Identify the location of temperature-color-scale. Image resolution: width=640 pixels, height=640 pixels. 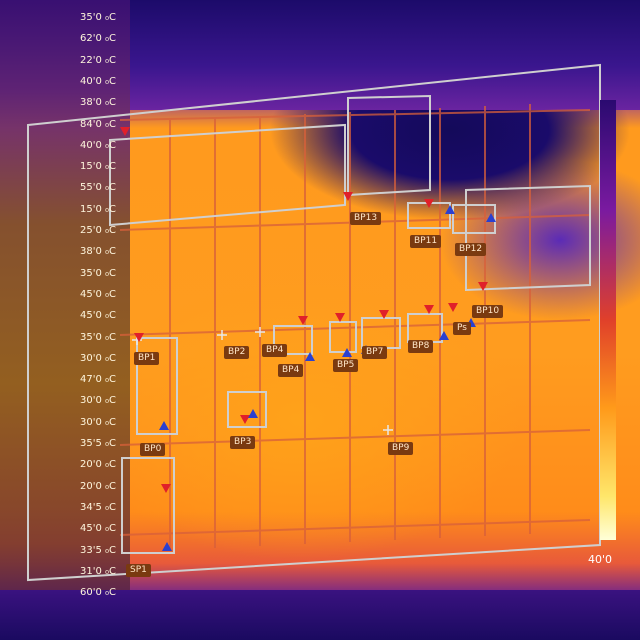
(608, 320).